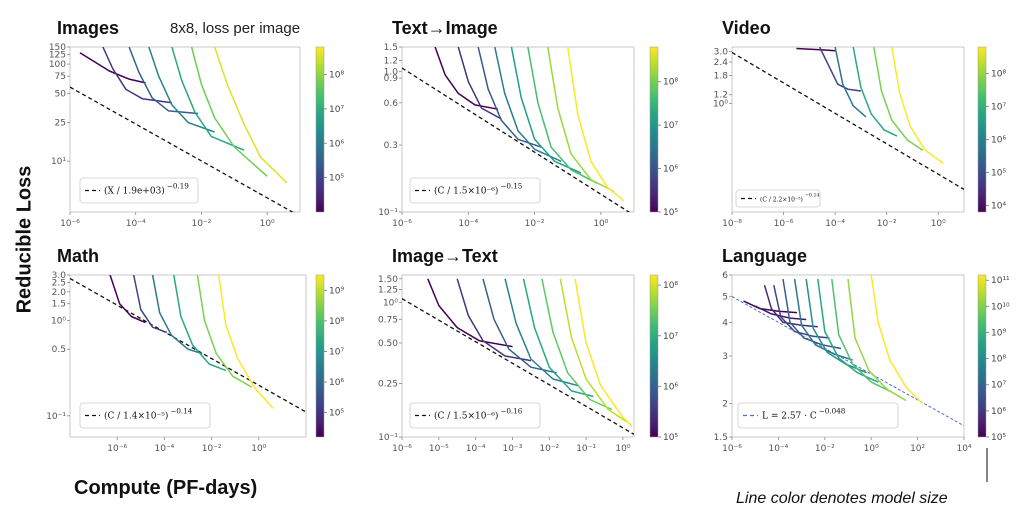 The width and height of the screenshot is (1024, 518). I want to click on x-tick-label: 10², so click(917, 449).